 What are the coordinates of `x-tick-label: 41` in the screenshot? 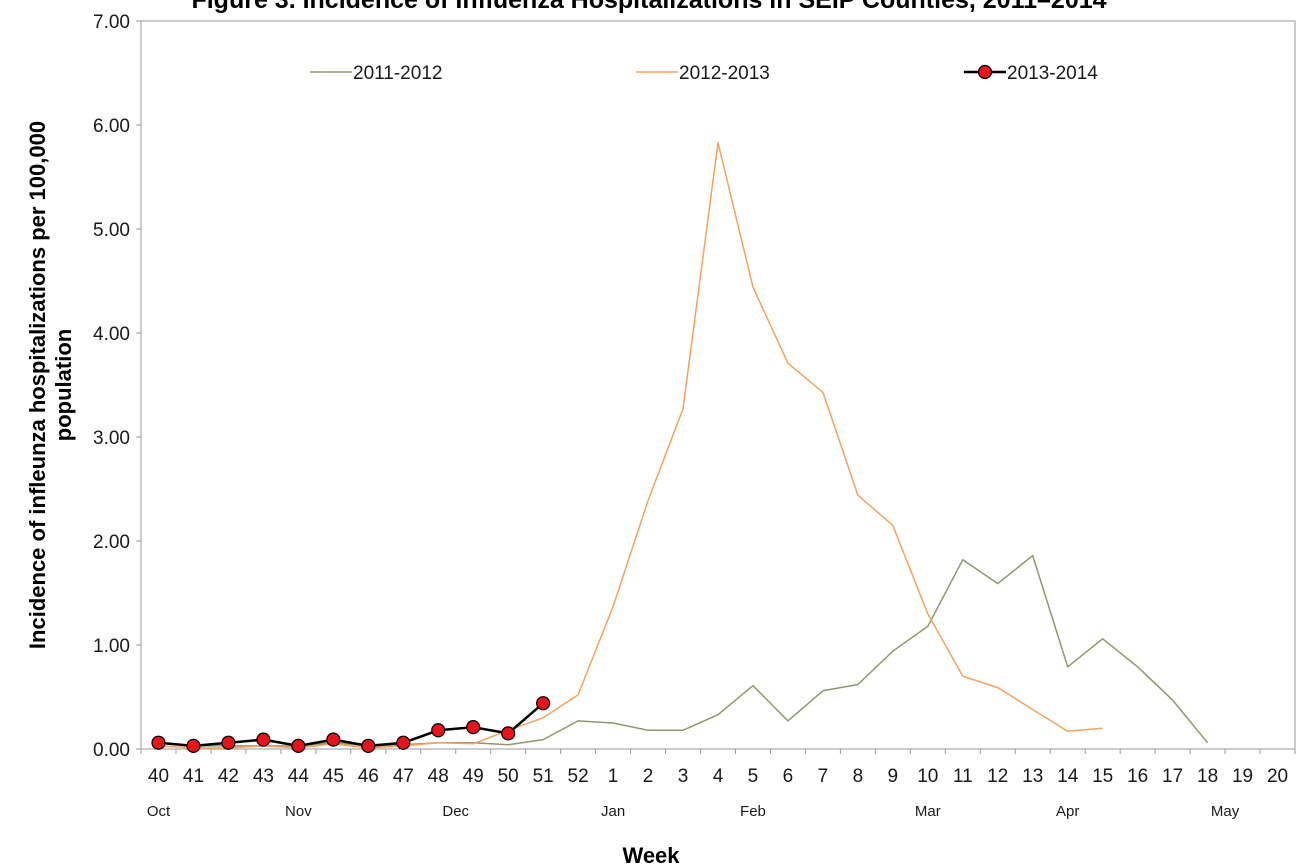 It's located at (193, 776).